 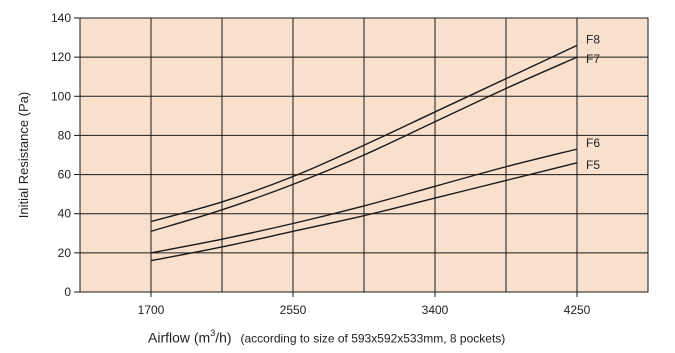 What do you see at coordinates (61, 57) in the screenshot?
I see `y-tick-label: 120` at bounding box center [61, 57].